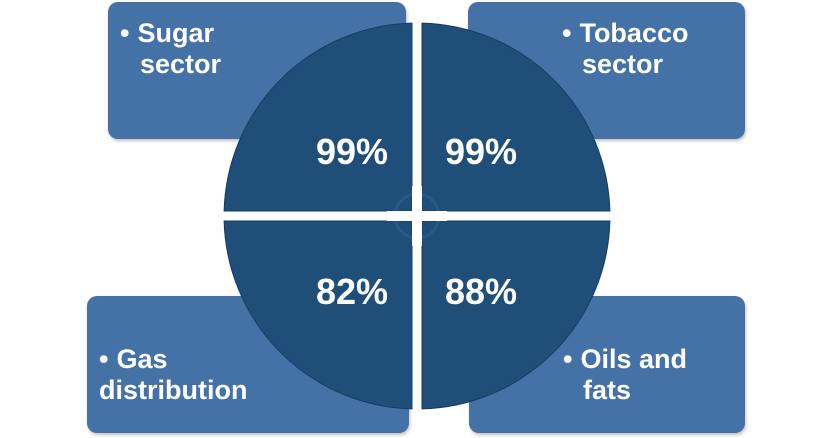 The image size is (834, 438). Describe the element at coordinates (318, 117) in the screenshot. I see `quadrant-top-left` at that location.